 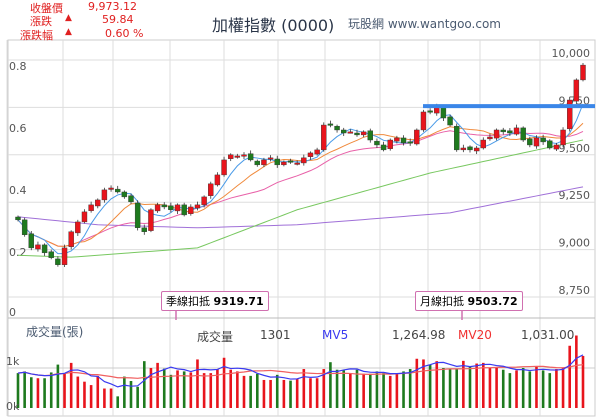 I want to click on pct-value: 0.60 %, so click(x=124, y=33).